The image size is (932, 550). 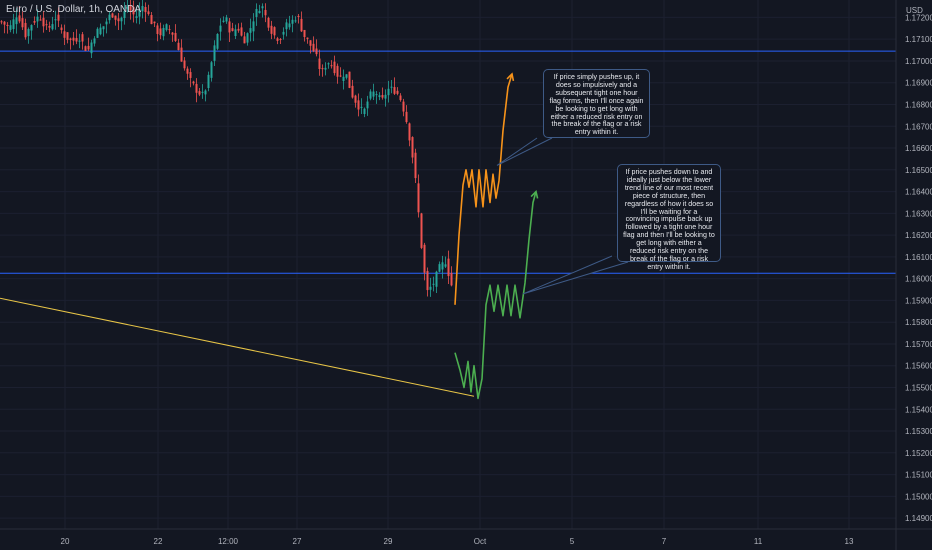 What do you see at coordinates (158, 541) in the screenshot?
I see `x-tick-label: 22` at bounding box center [158, 541].